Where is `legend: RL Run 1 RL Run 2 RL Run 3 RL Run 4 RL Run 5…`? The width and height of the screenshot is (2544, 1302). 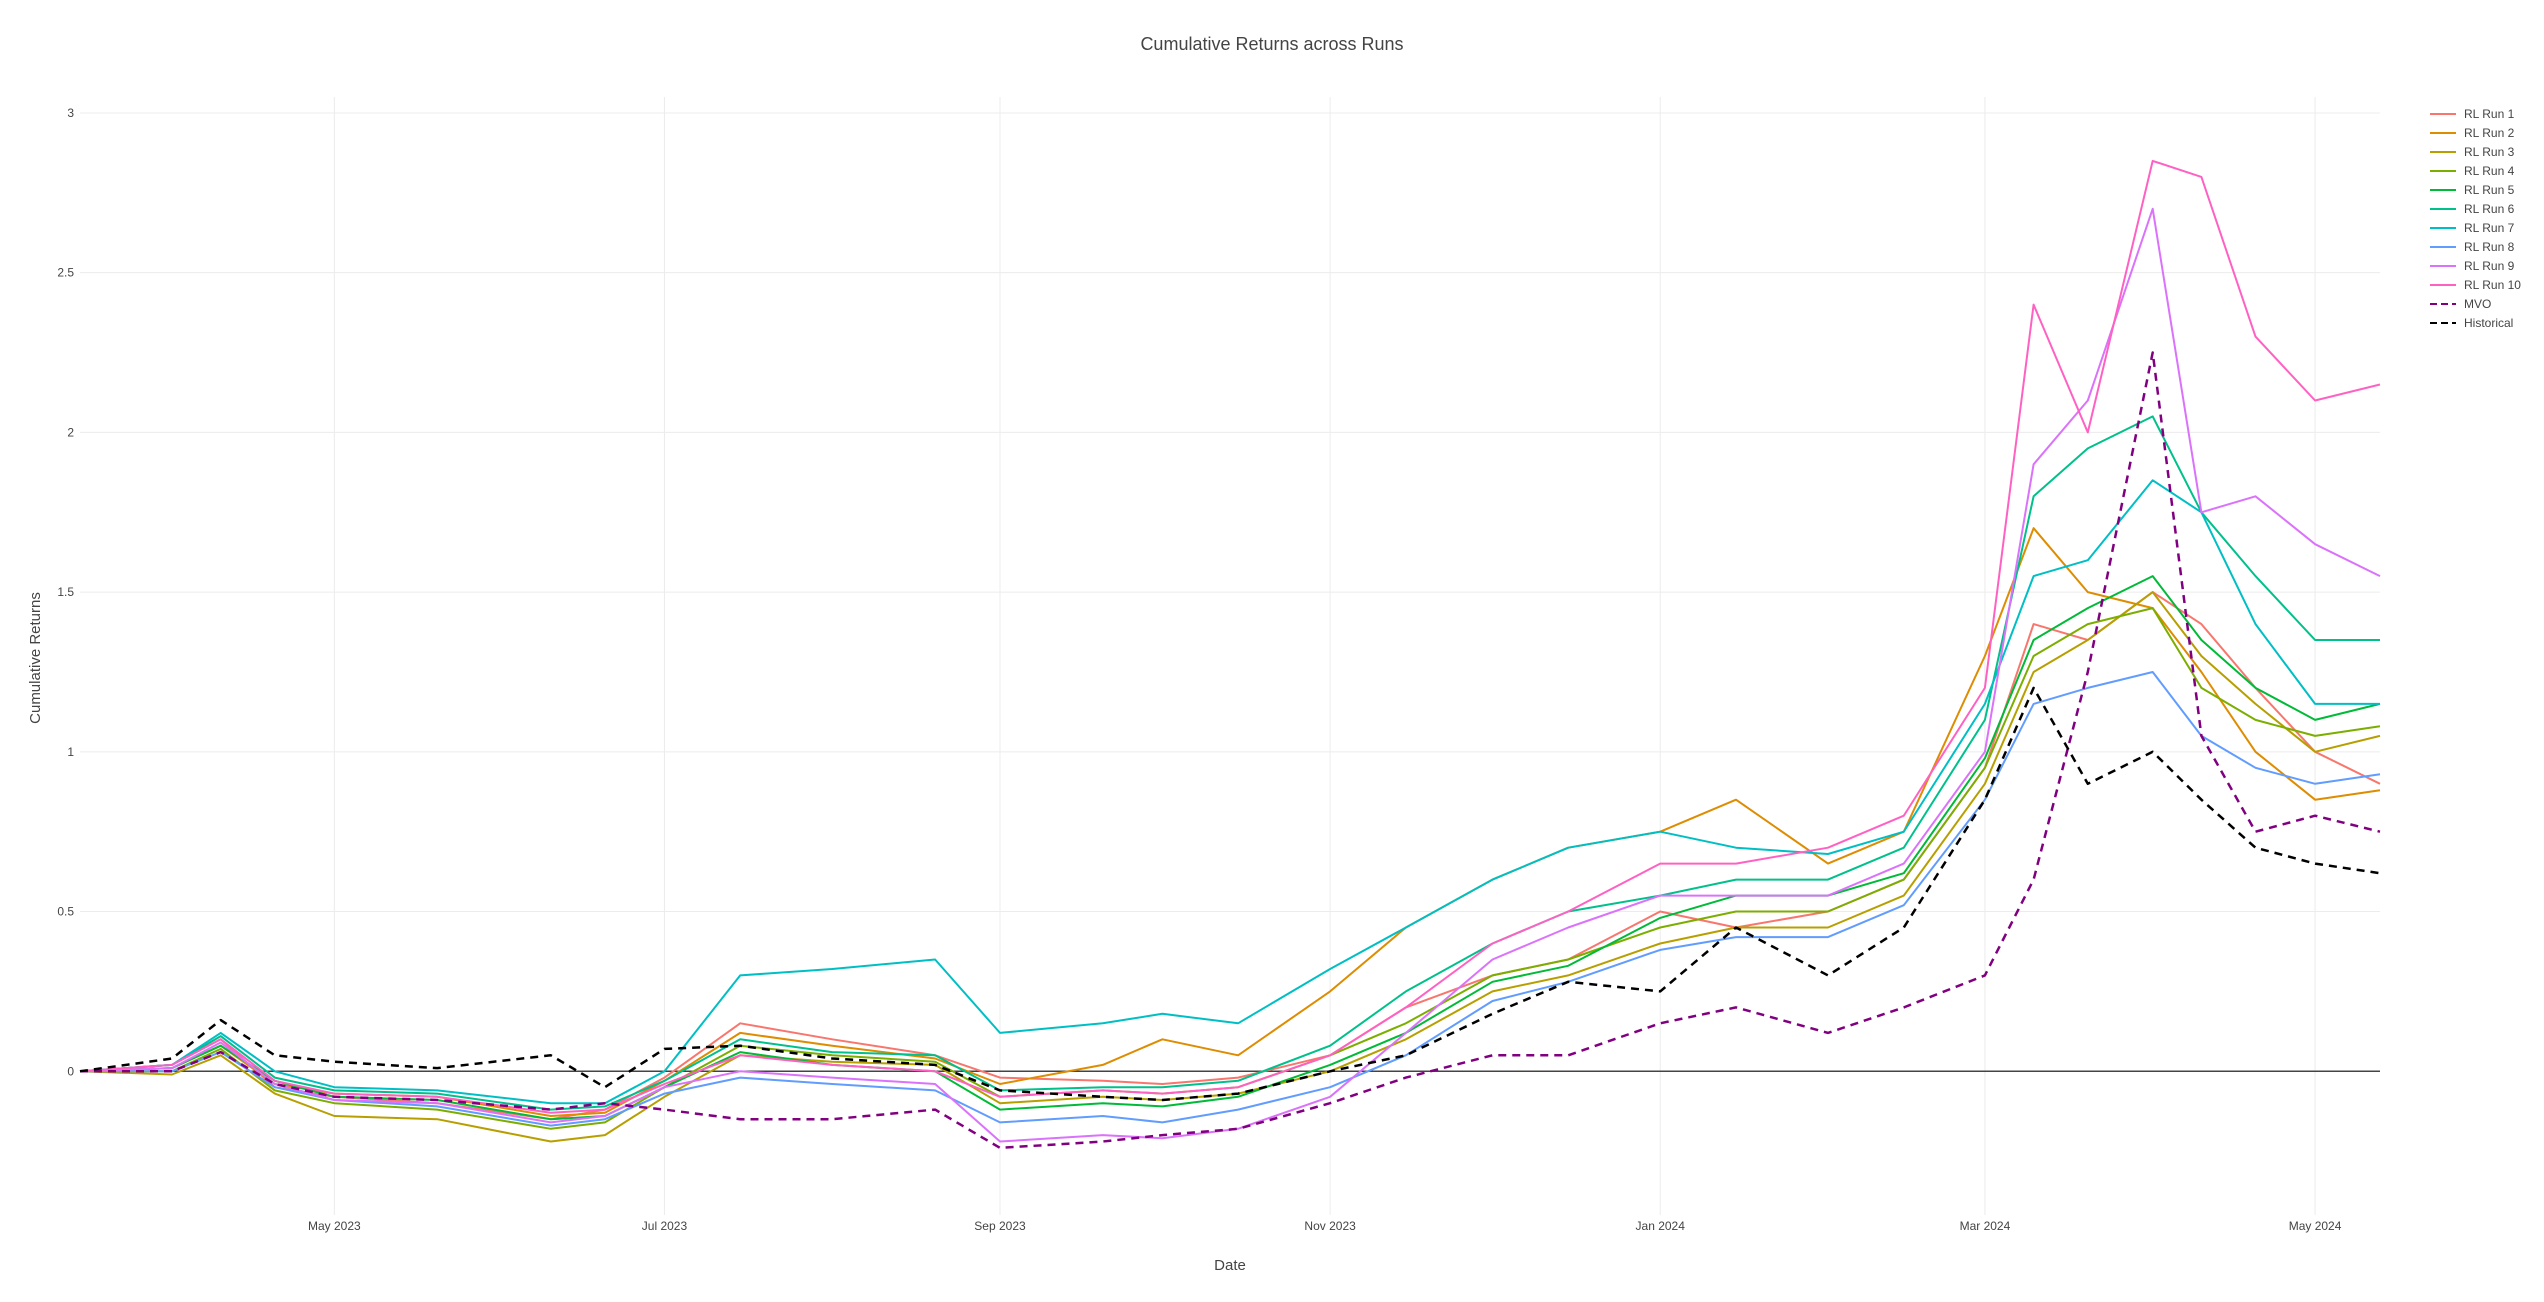
legend: RL Run 1 RL Run 2 RL Run 3 RL Run 4 RL Run 5… is located at coordinates (2475, 218).